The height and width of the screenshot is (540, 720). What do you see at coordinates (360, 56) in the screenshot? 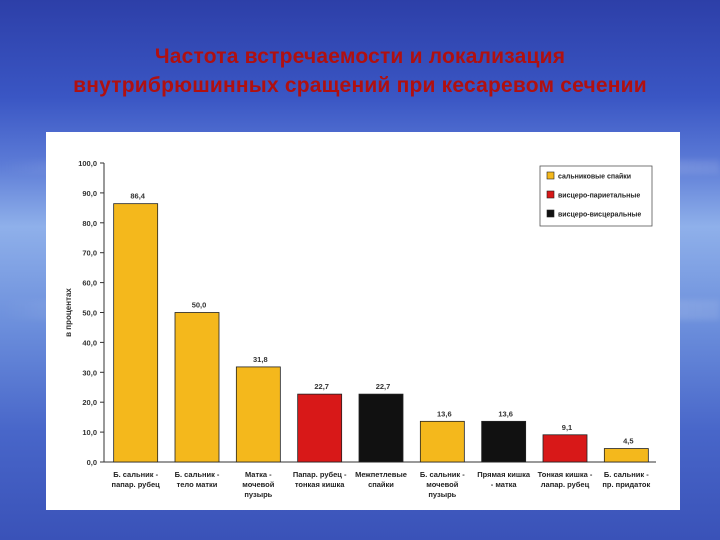
I see `slide-title-line-1: Частота встречаемости и локализация` at bounding box center [360, 56].